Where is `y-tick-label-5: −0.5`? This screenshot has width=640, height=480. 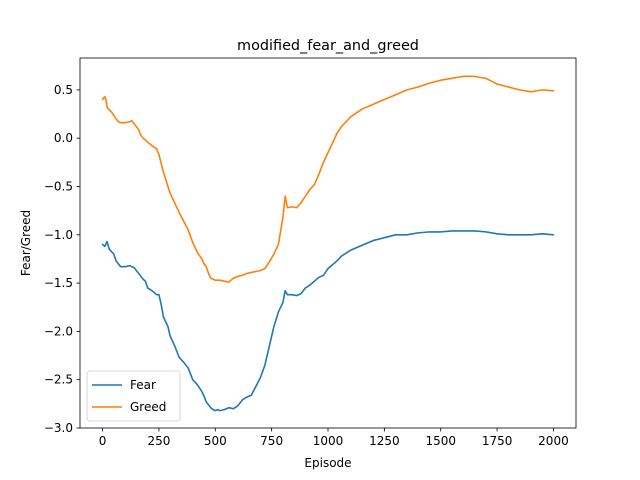
y-tick-label-5: −0.5 is located at coordinates (58, 186).